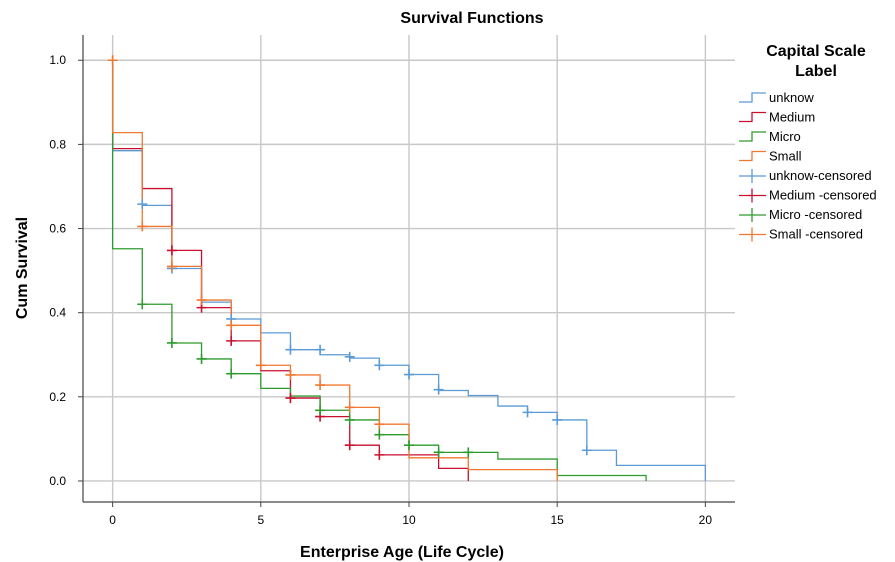 The image size is (895, 562). I want to click on legend-swatch-small-censored, so click(752, 234).